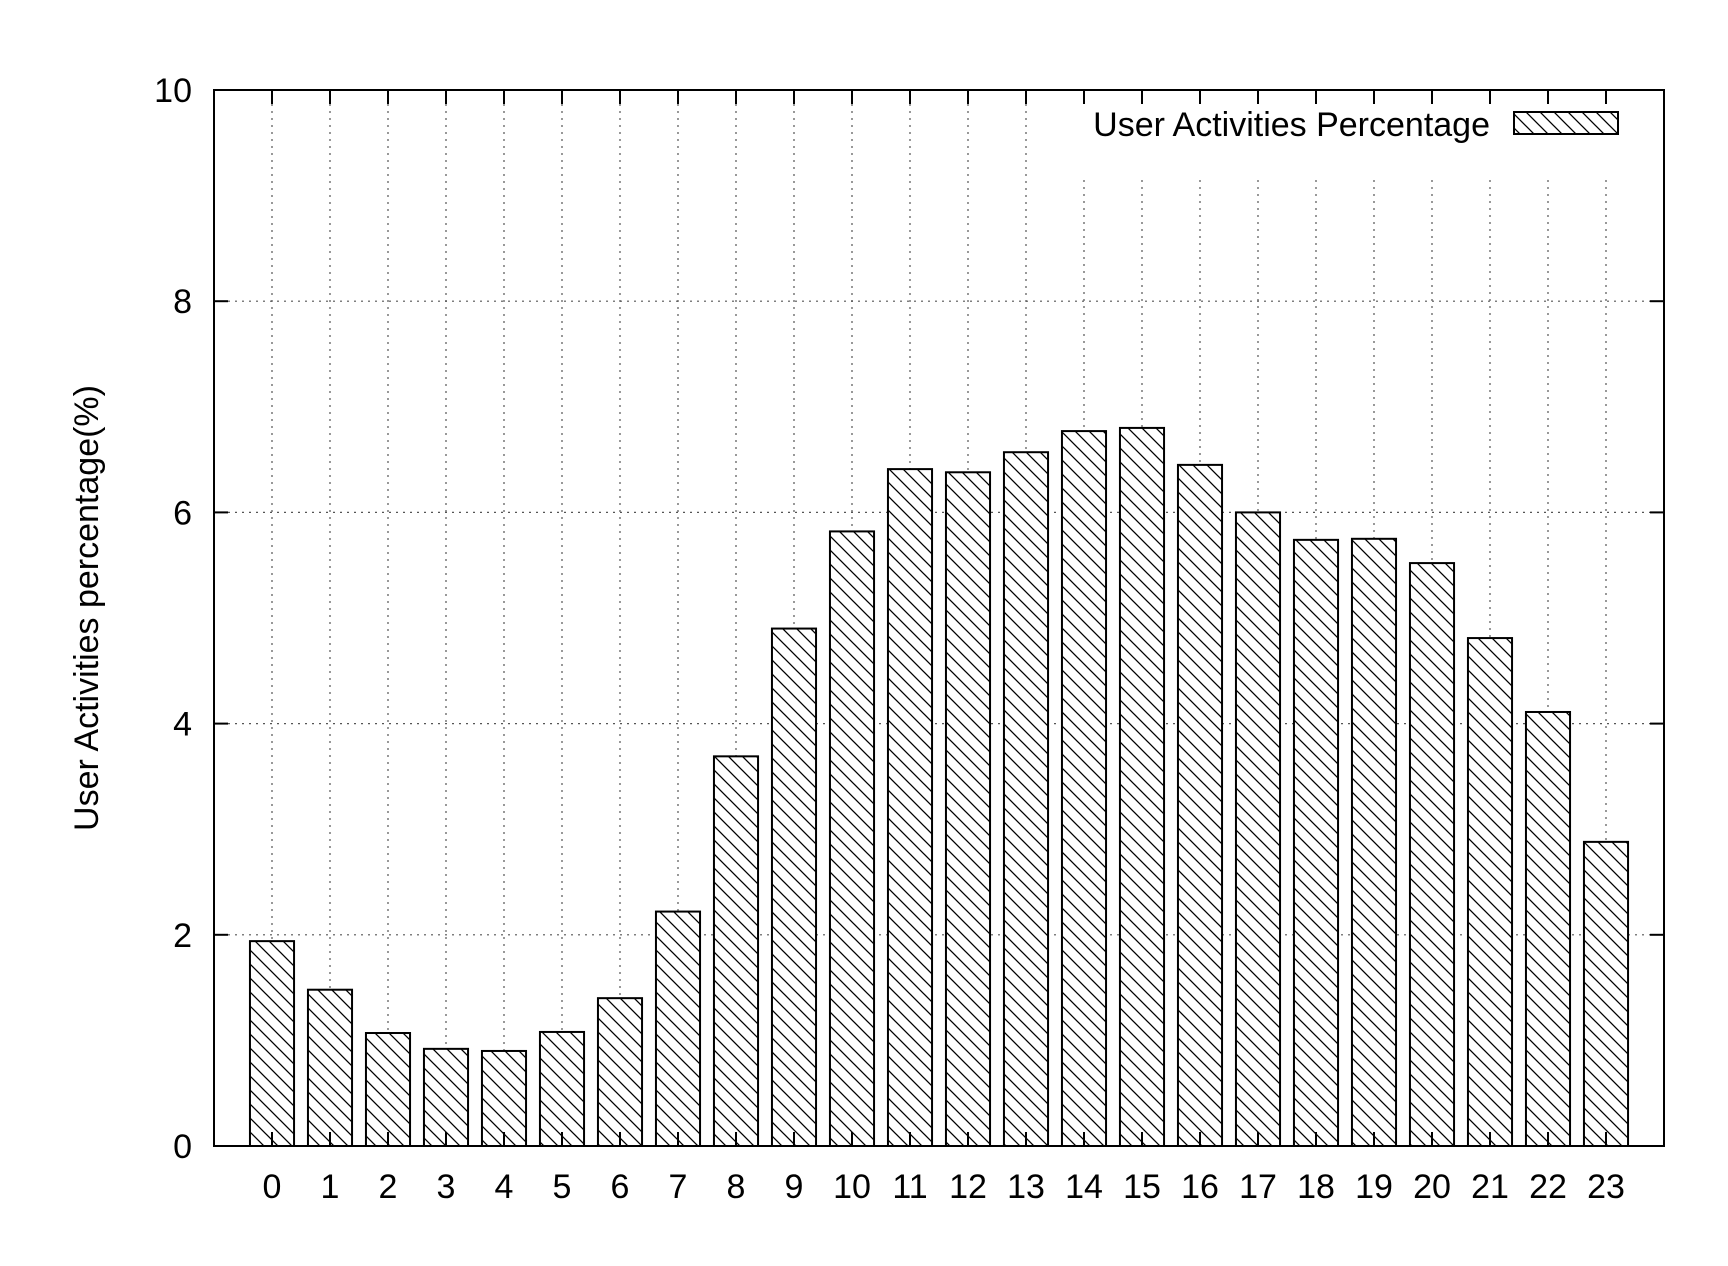  I want to click on x-tick-label: 3, so click(446, 1187).